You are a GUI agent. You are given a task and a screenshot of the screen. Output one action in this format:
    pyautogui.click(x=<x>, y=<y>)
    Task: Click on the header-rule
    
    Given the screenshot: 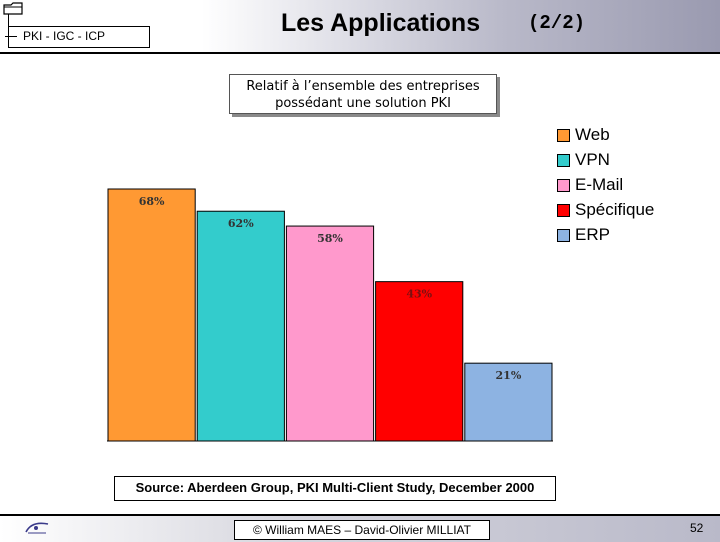 What is the action you would take?
    pyautogui.click(x=360, y=53)
    